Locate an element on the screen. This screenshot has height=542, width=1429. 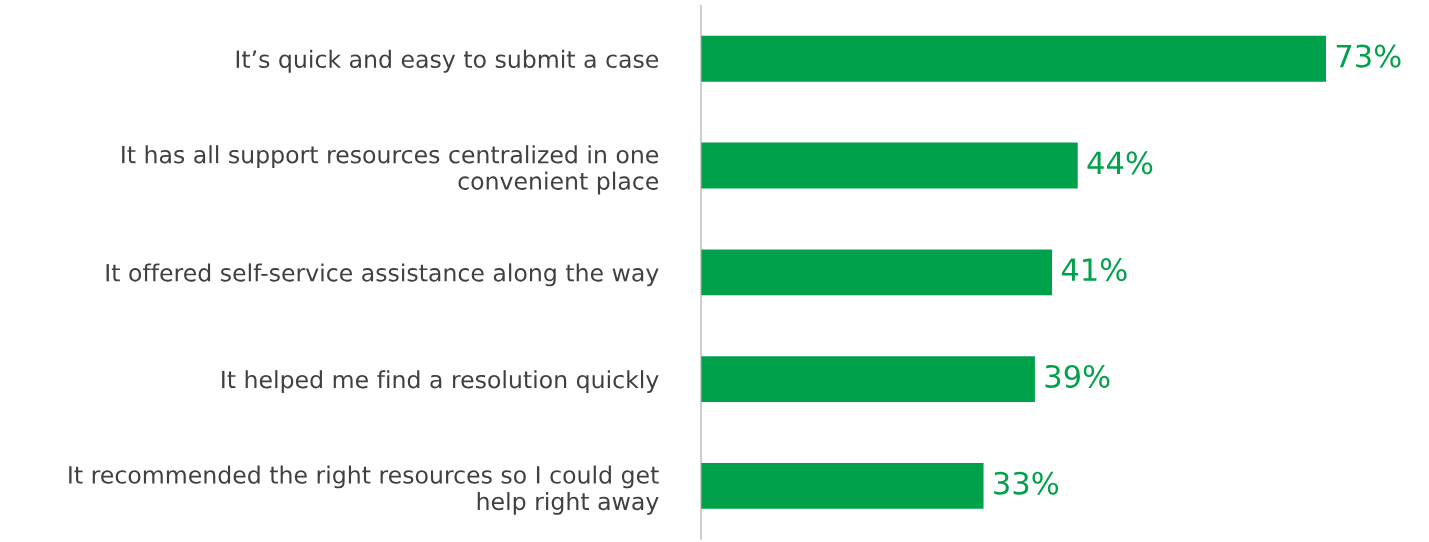
y-tick-label: It’s quick and easy to submit a case is located at coordinates (447, 61).